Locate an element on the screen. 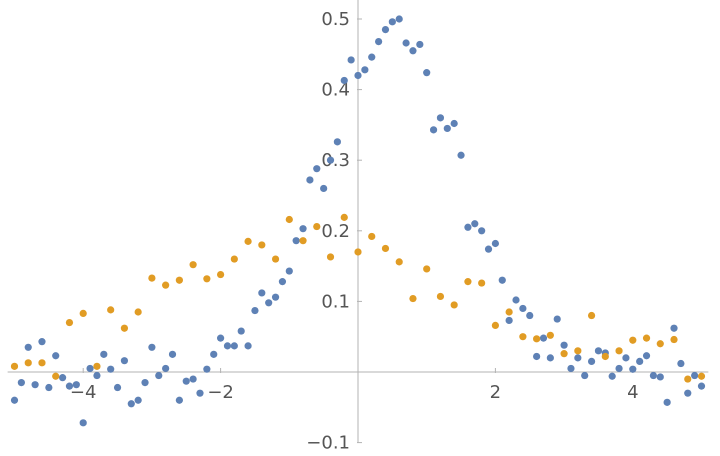  y-tick-label: 0.5 is located at coordinates (335, 19).